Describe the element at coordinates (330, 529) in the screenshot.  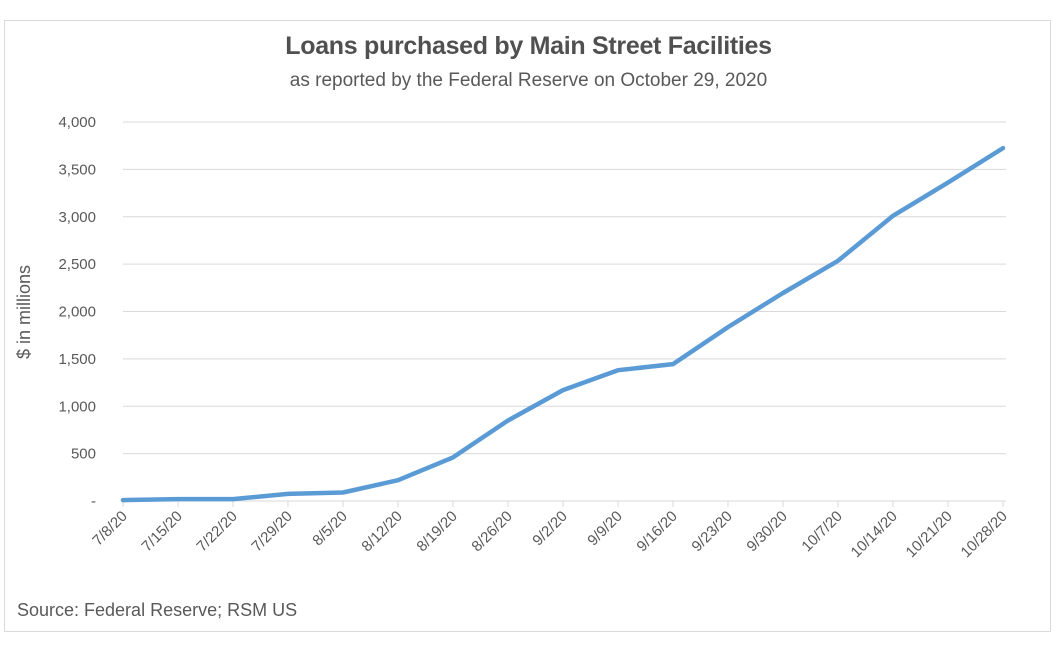
I see `x-tick-label: 8/5/20` at that location.